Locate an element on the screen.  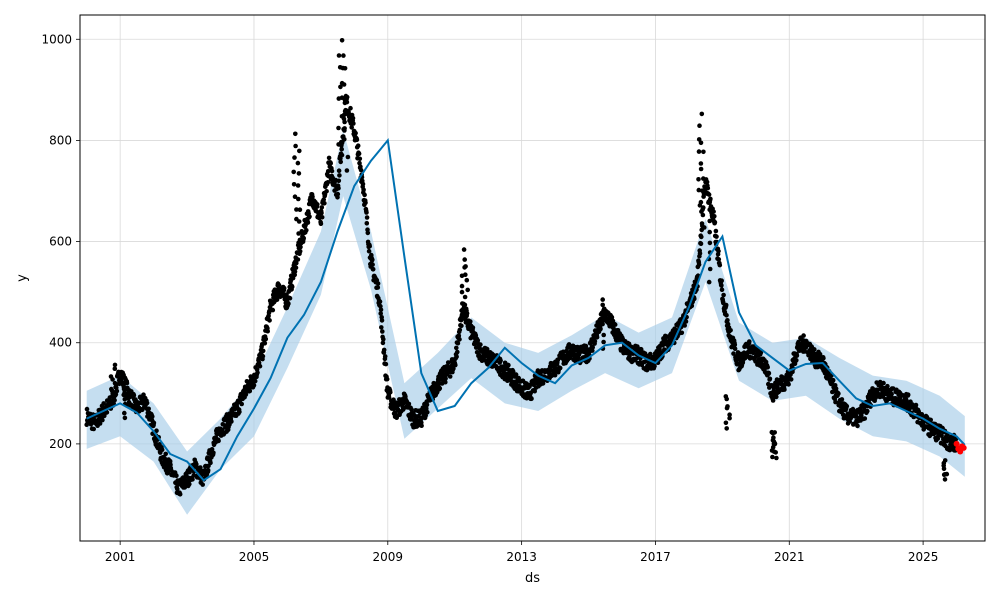
highlight-point is located at coordinates (963, 447).